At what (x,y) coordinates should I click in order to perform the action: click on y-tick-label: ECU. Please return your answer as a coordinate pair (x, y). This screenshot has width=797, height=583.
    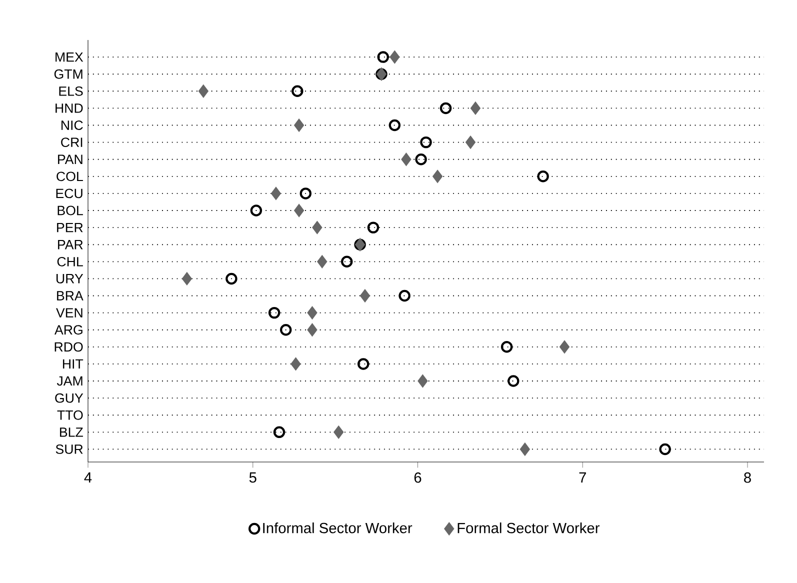
    Looking at the image, I should click on (69, 193).